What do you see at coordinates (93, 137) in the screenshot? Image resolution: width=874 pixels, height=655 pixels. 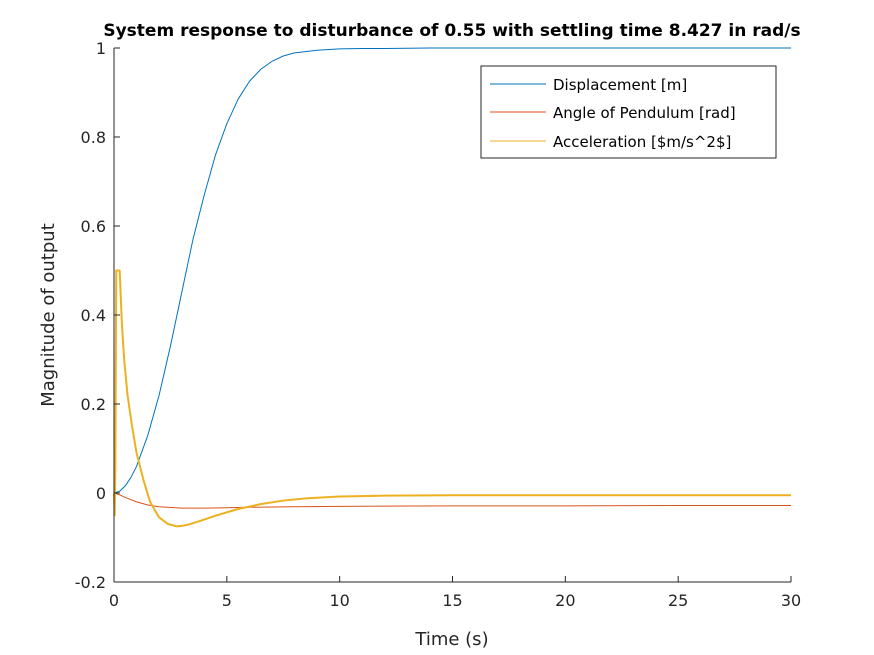 I see `y-tick-label: 0.8` at bounding box center [93, 137].